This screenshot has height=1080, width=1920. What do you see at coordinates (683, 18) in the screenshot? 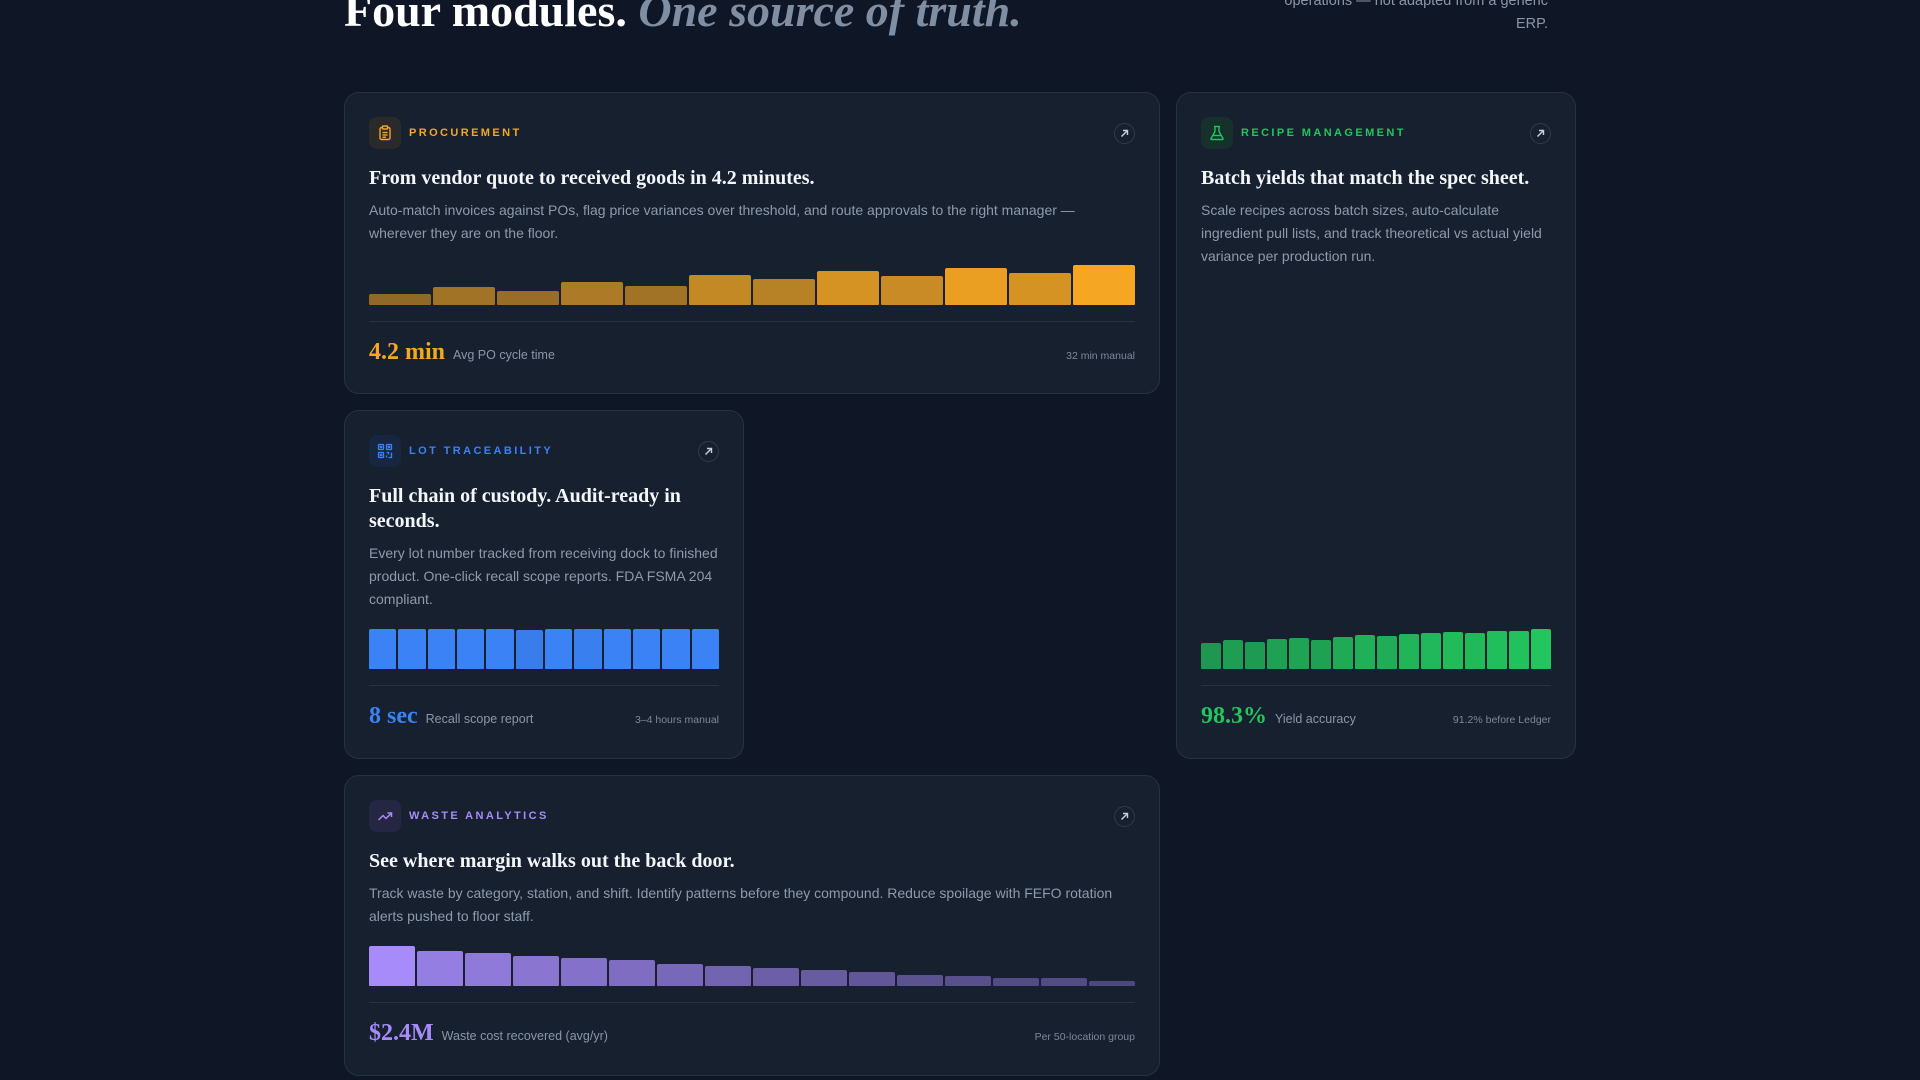
I see `section-title: Four modules. One source of truth.` at bounding box center [683, 18].